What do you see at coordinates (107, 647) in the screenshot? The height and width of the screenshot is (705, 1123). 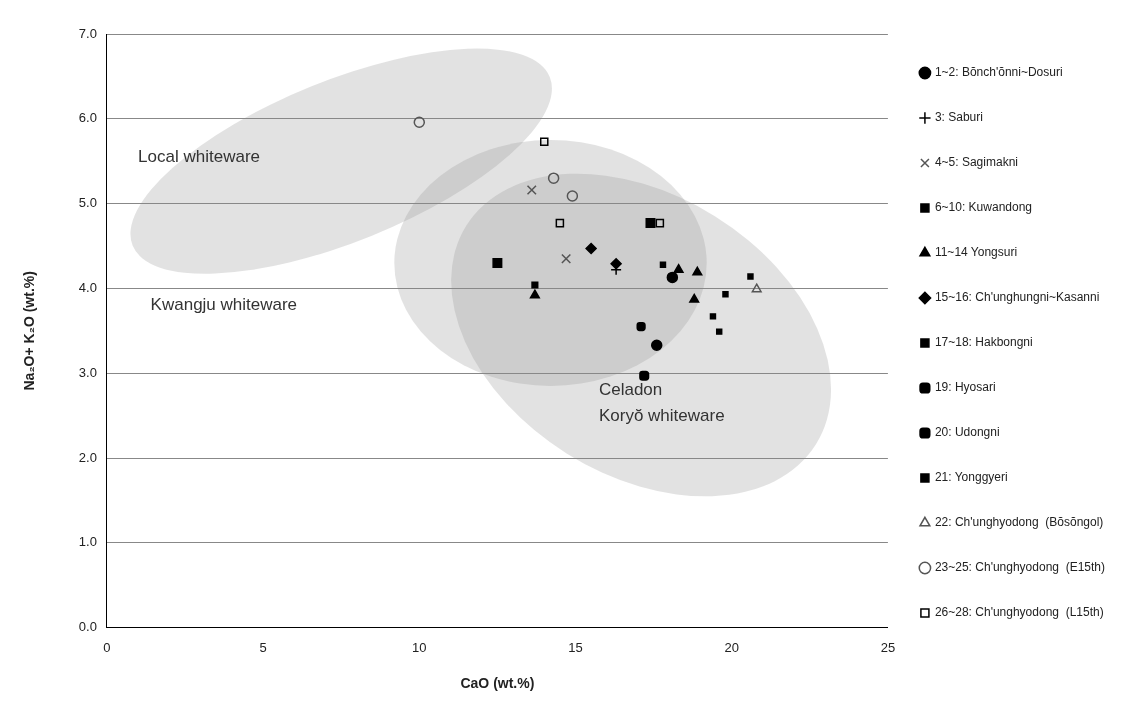 I see `x-tick-label: 0` at bounding box center [107, 647].